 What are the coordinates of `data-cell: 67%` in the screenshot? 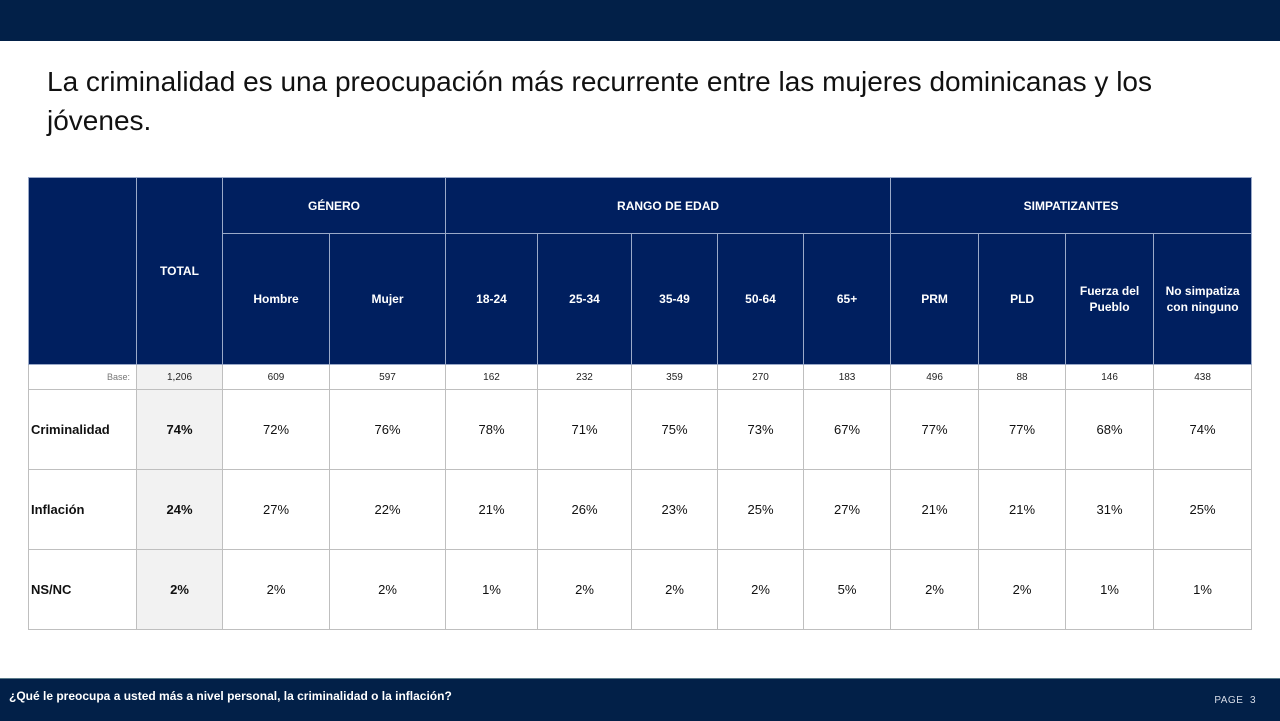 It's located at (847, 429).